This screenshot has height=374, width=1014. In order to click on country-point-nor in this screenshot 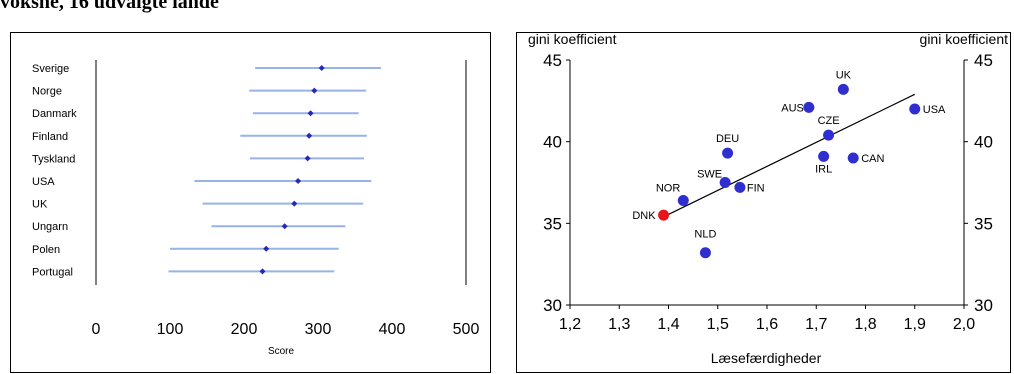, I will do `click(683, 200)`.